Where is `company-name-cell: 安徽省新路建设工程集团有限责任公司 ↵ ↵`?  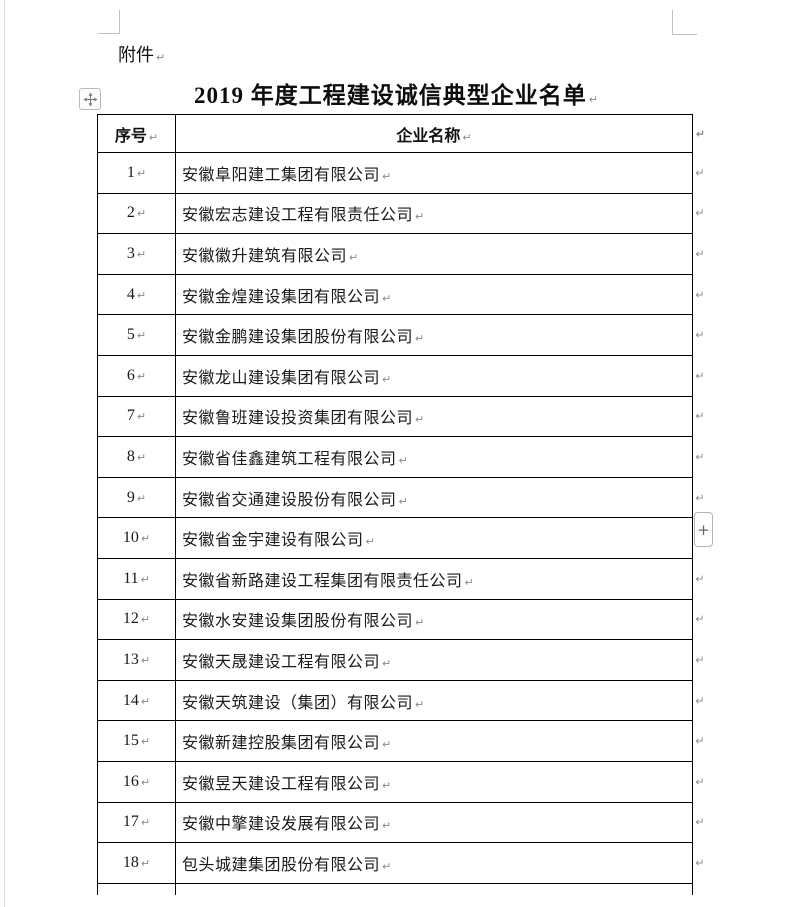 company-name-cell: 安徽省新路建设工程集团有限责任公司 ↵ ↵ is located at coordinates (440, 578).